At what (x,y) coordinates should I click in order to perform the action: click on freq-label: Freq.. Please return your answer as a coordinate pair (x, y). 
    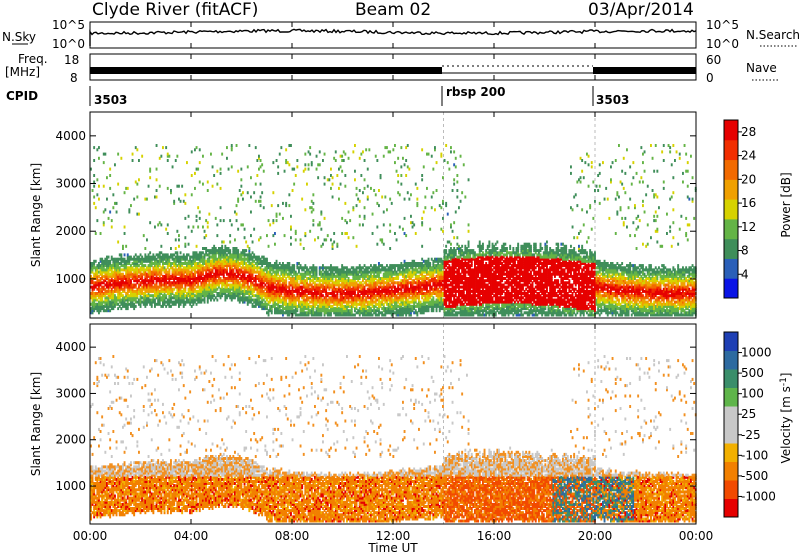
    Looking at the image, I should click on (33, 59).